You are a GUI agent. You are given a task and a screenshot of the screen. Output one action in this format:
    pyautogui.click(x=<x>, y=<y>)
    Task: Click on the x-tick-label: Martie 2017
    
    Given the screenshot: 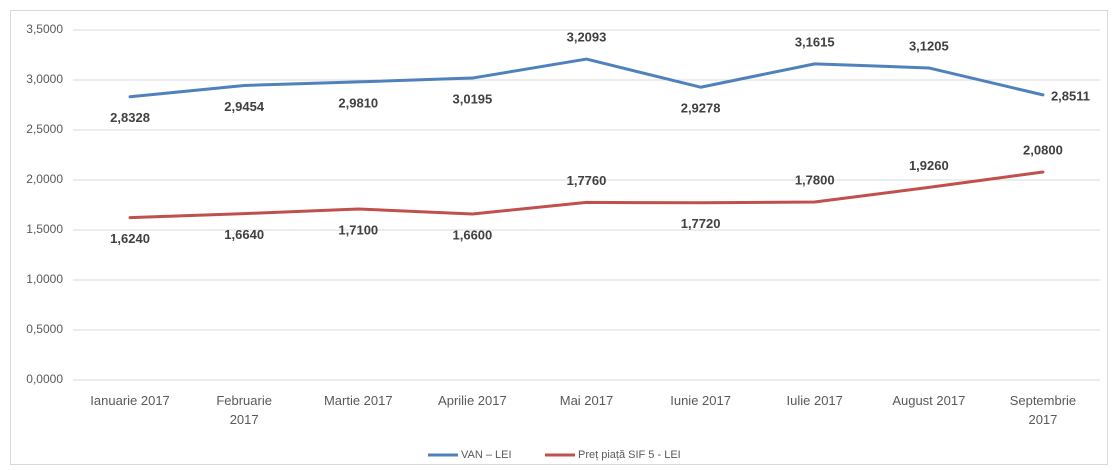 What is the action you would take?
    pyautogui.click(x=358, y=400)
    